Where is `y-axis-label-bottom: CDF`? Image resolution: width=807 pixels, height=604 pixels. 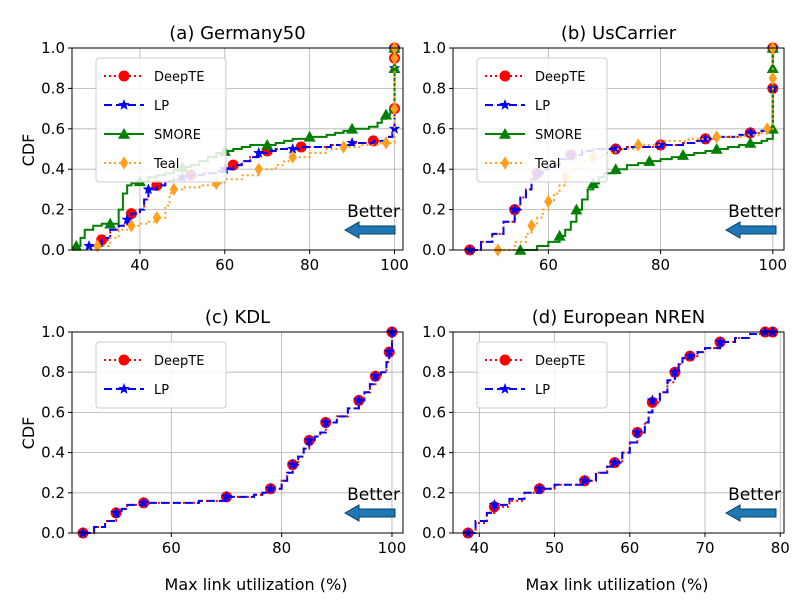
y-axis-label-bottom: CDF is located at coordinates (28, 433).